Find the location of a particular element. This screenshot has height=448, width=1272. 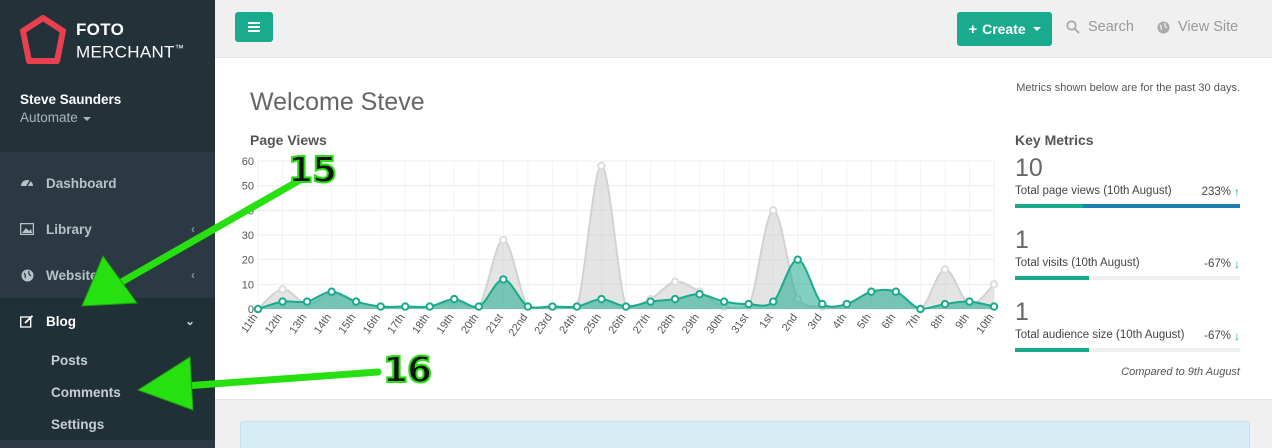

x-tick-label: 10th is located at coordinates (985, 324).